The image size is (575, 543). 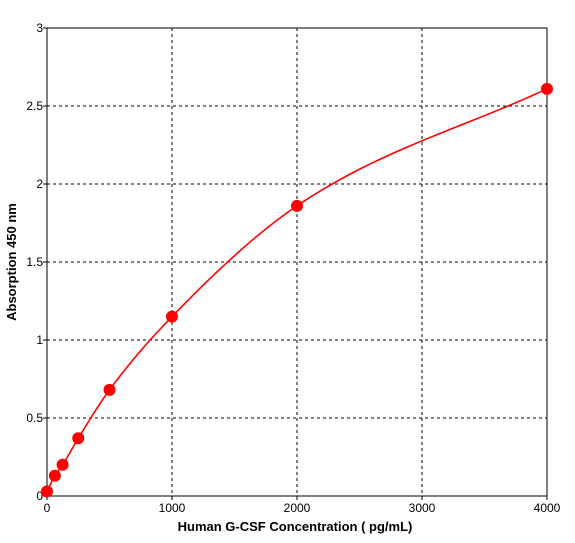 What do you see at coordinates (39, 496) in the screenshot?
I see `y-tick-label: 0` at bounding box center [39, 496].